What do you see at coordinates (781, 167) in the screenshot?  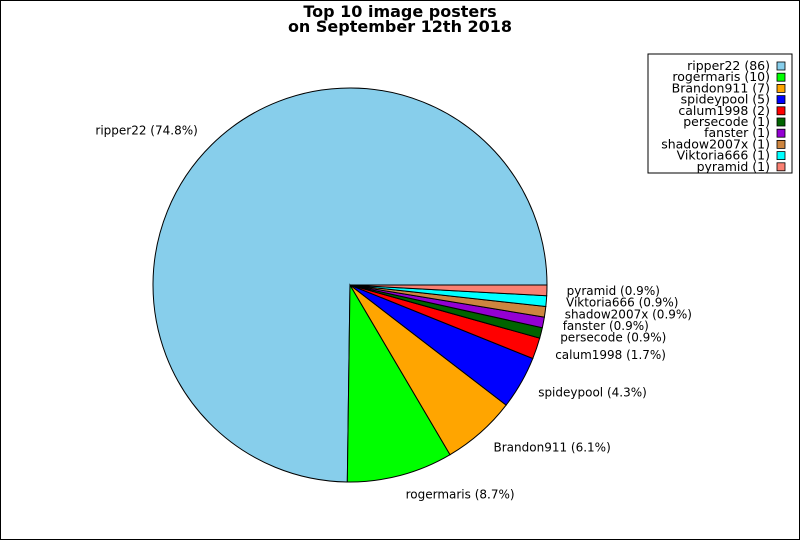 I see `legend-swatch-pyramid` at bounding box center [781, 167].